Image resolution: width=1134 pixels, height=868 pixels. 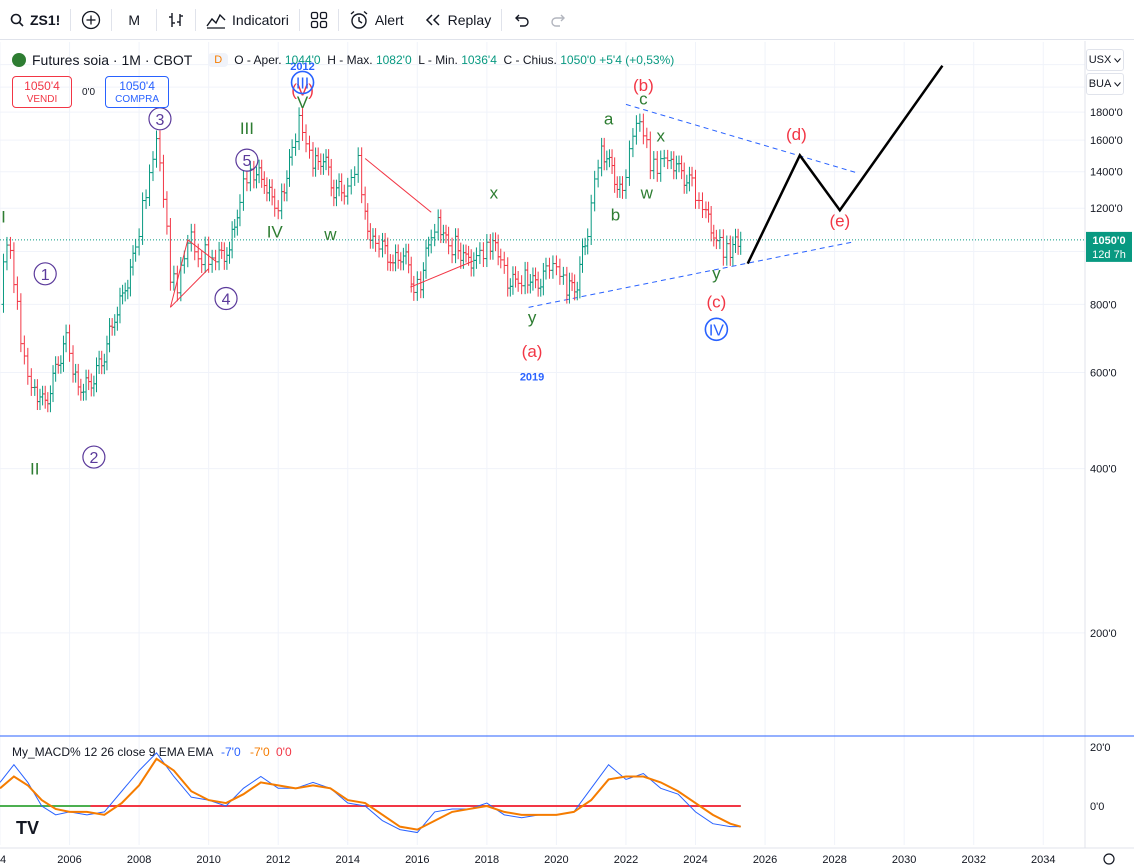 I want to click on high-value: 1082'0, so click(x=393, y=60).